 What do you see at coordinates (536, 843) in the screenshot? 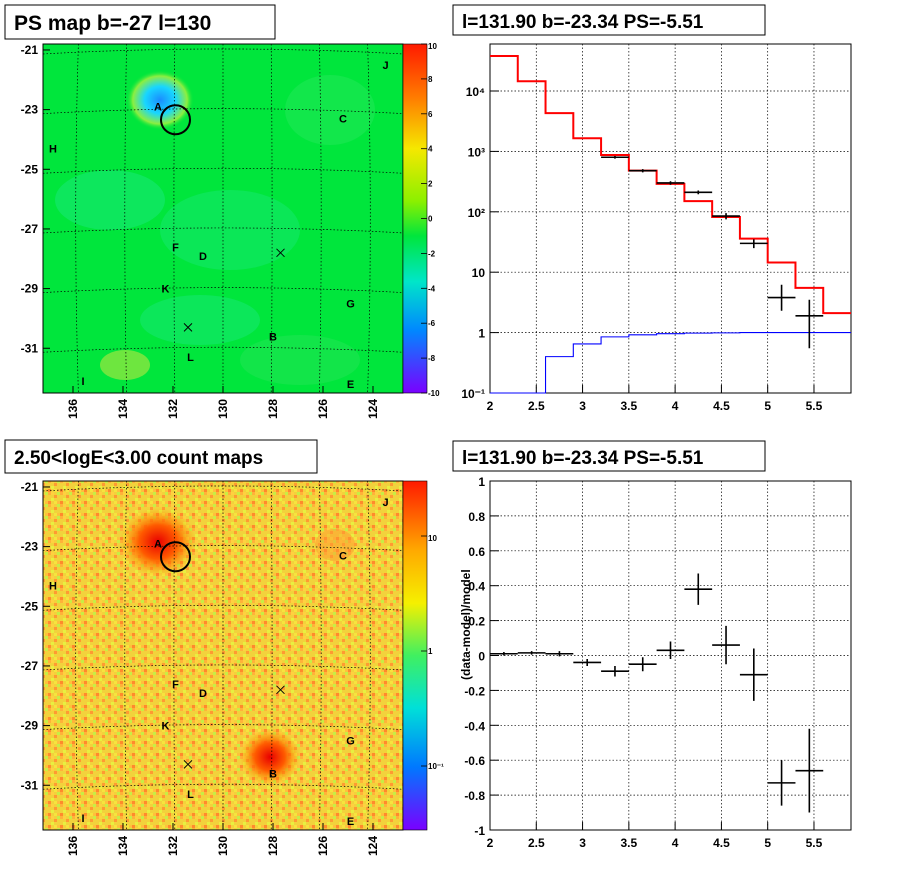
I see `residual-x-tick-label: 2.5` at bounding box center [536, 843].